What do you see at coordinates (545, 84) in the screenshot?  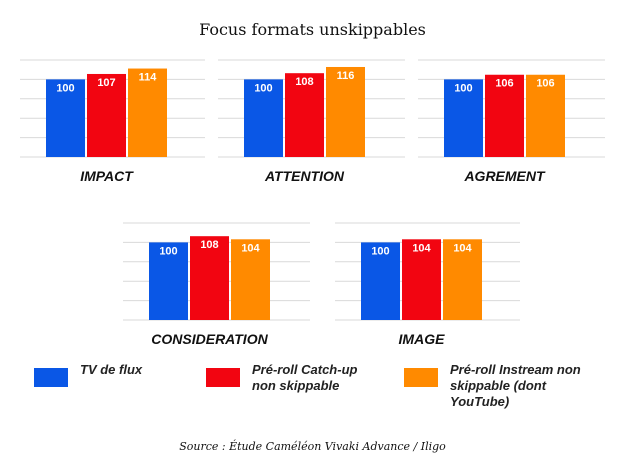 I see `value-label-agrement-3: 106` at bounding box center [545, 84].